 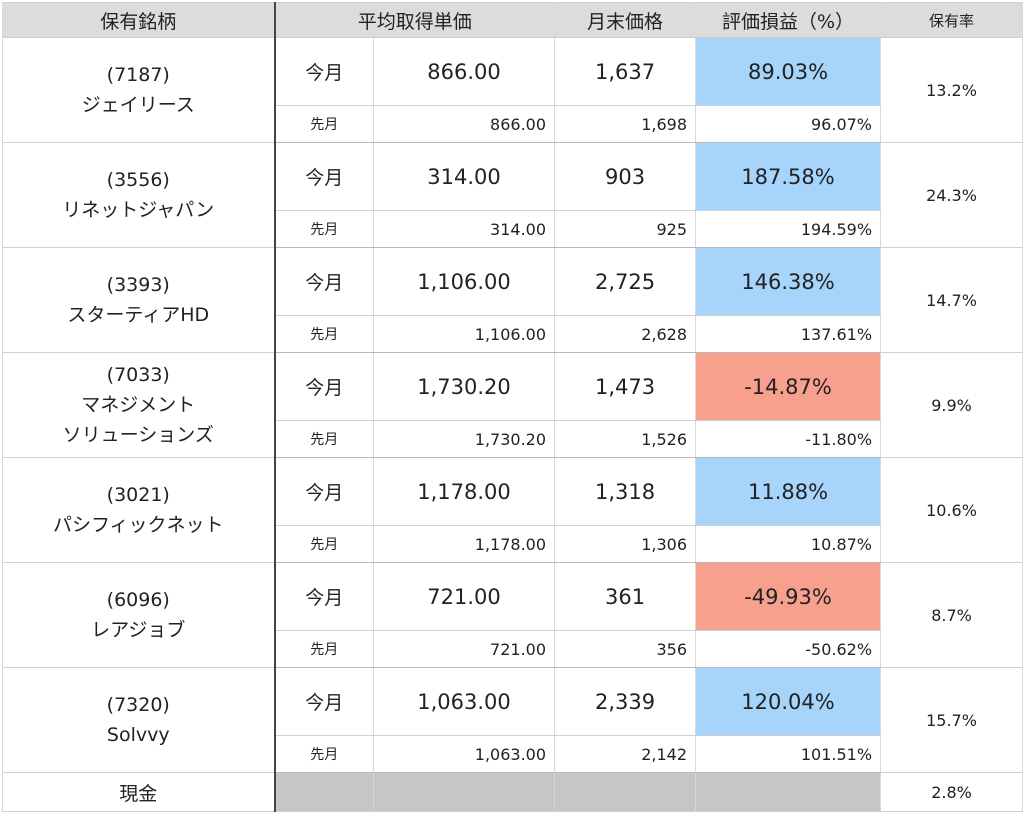 I want to click on previous-month-end-price: 1,306, so click(x=625, y=544).